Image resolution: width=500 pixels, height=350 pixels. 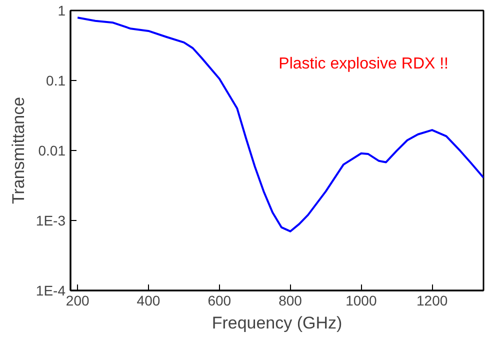 I want to click on y-axis-title: Transmittance, so click(x=18, y=150).